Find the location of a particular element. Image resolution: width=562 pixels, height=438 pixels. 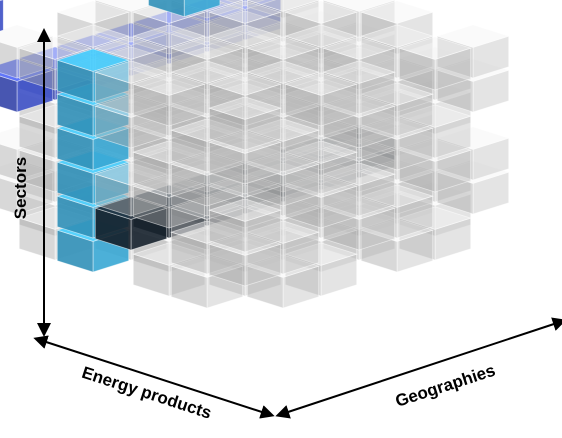

geographies-axis is located at coordinates (418, 368).